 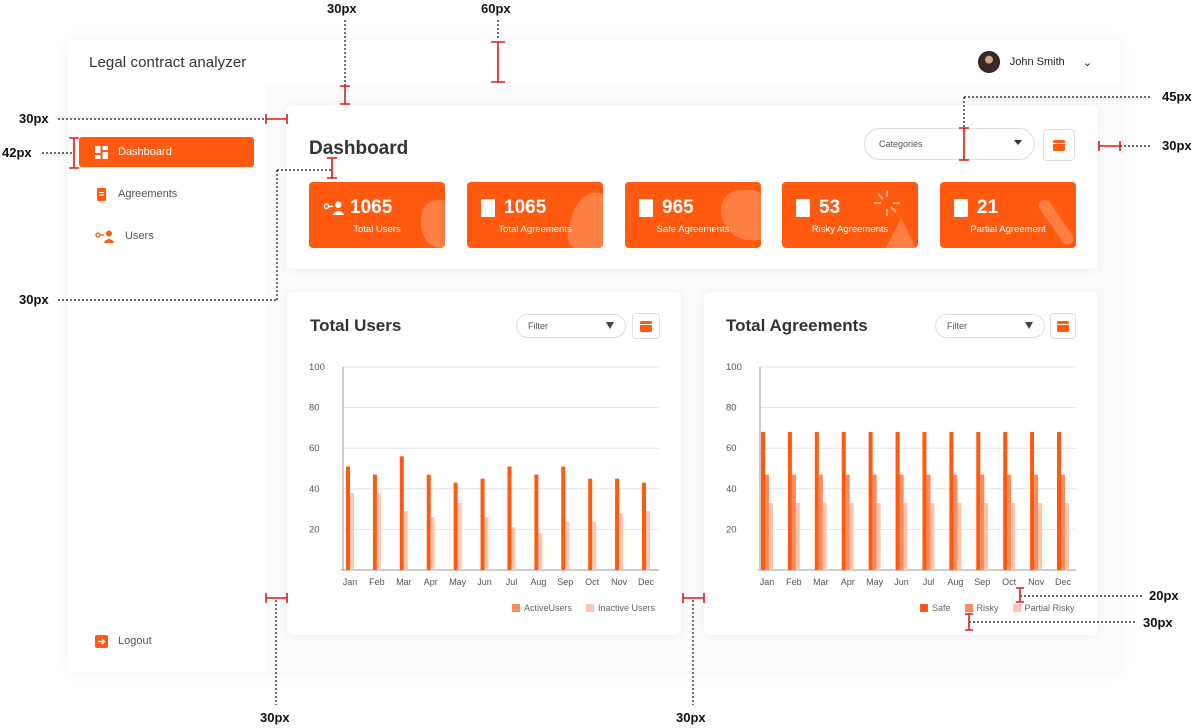 What do you see at coordinates (583, 608) in the screenshot?
I see `users-chart-legend: ActiveUsers Inactive Users` at bounding box center [583, 608].